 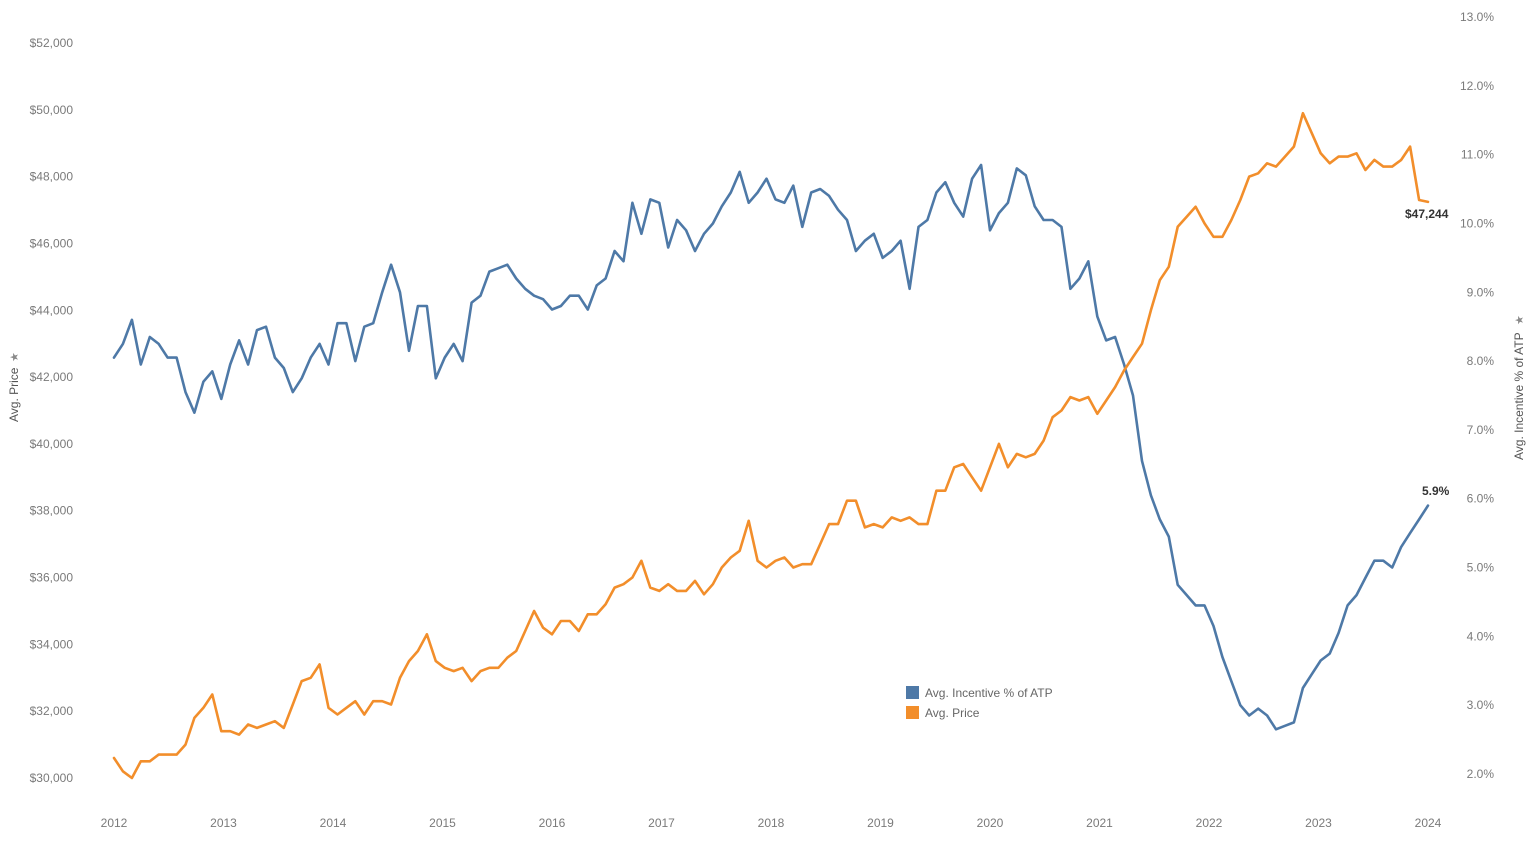 What do you see at coordinates (1477, 223) in the screenshot?
I see `right-tick-label: 10.0%` at bounding box center [1477, 223].